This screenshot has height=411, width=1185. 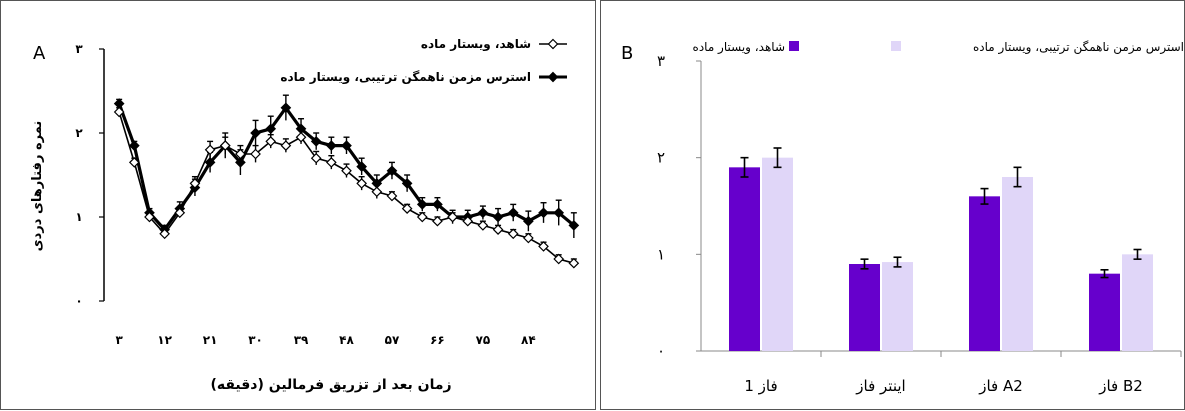 What do you see at coordinates (760, 386) in the screenshot?
I see `x-tick-label: فاز 1` at bounding box center [760, 386].